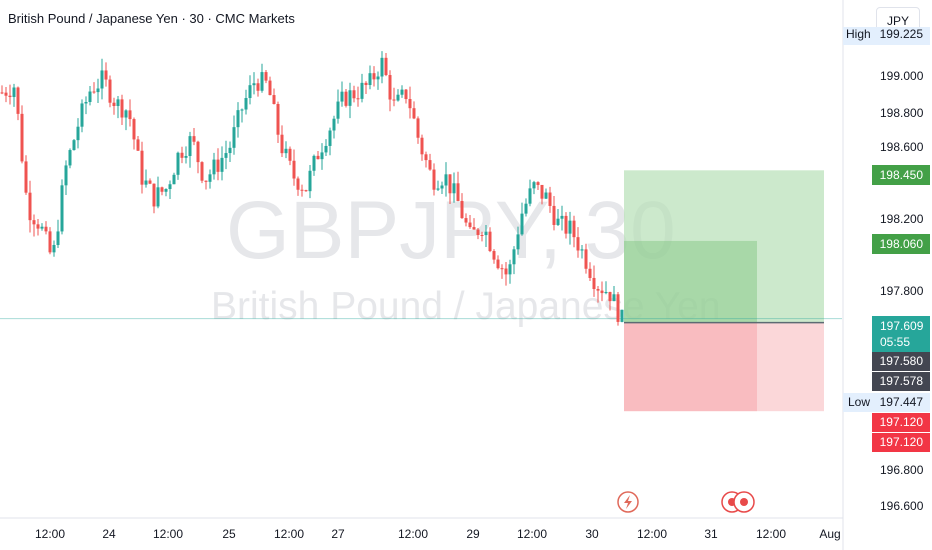 The height and width of the screenshot is (550, 932). What do you see at coordinates (901, 244) in the screenshot?
I see `second-target-badge: 198.060` at bounding box center [901, 244].